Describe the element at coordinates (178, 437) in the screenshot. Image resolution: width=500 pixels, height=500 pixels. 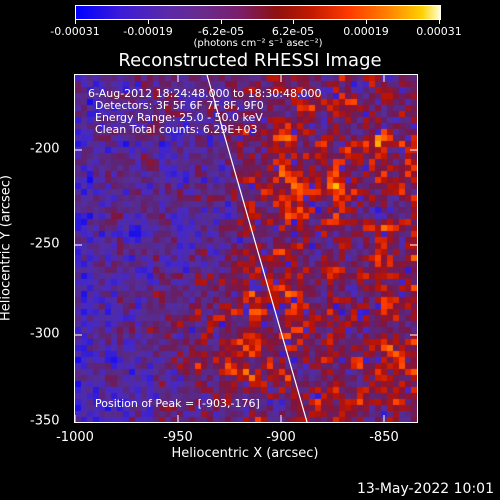
I see `x-tick-label: -950` at that location.